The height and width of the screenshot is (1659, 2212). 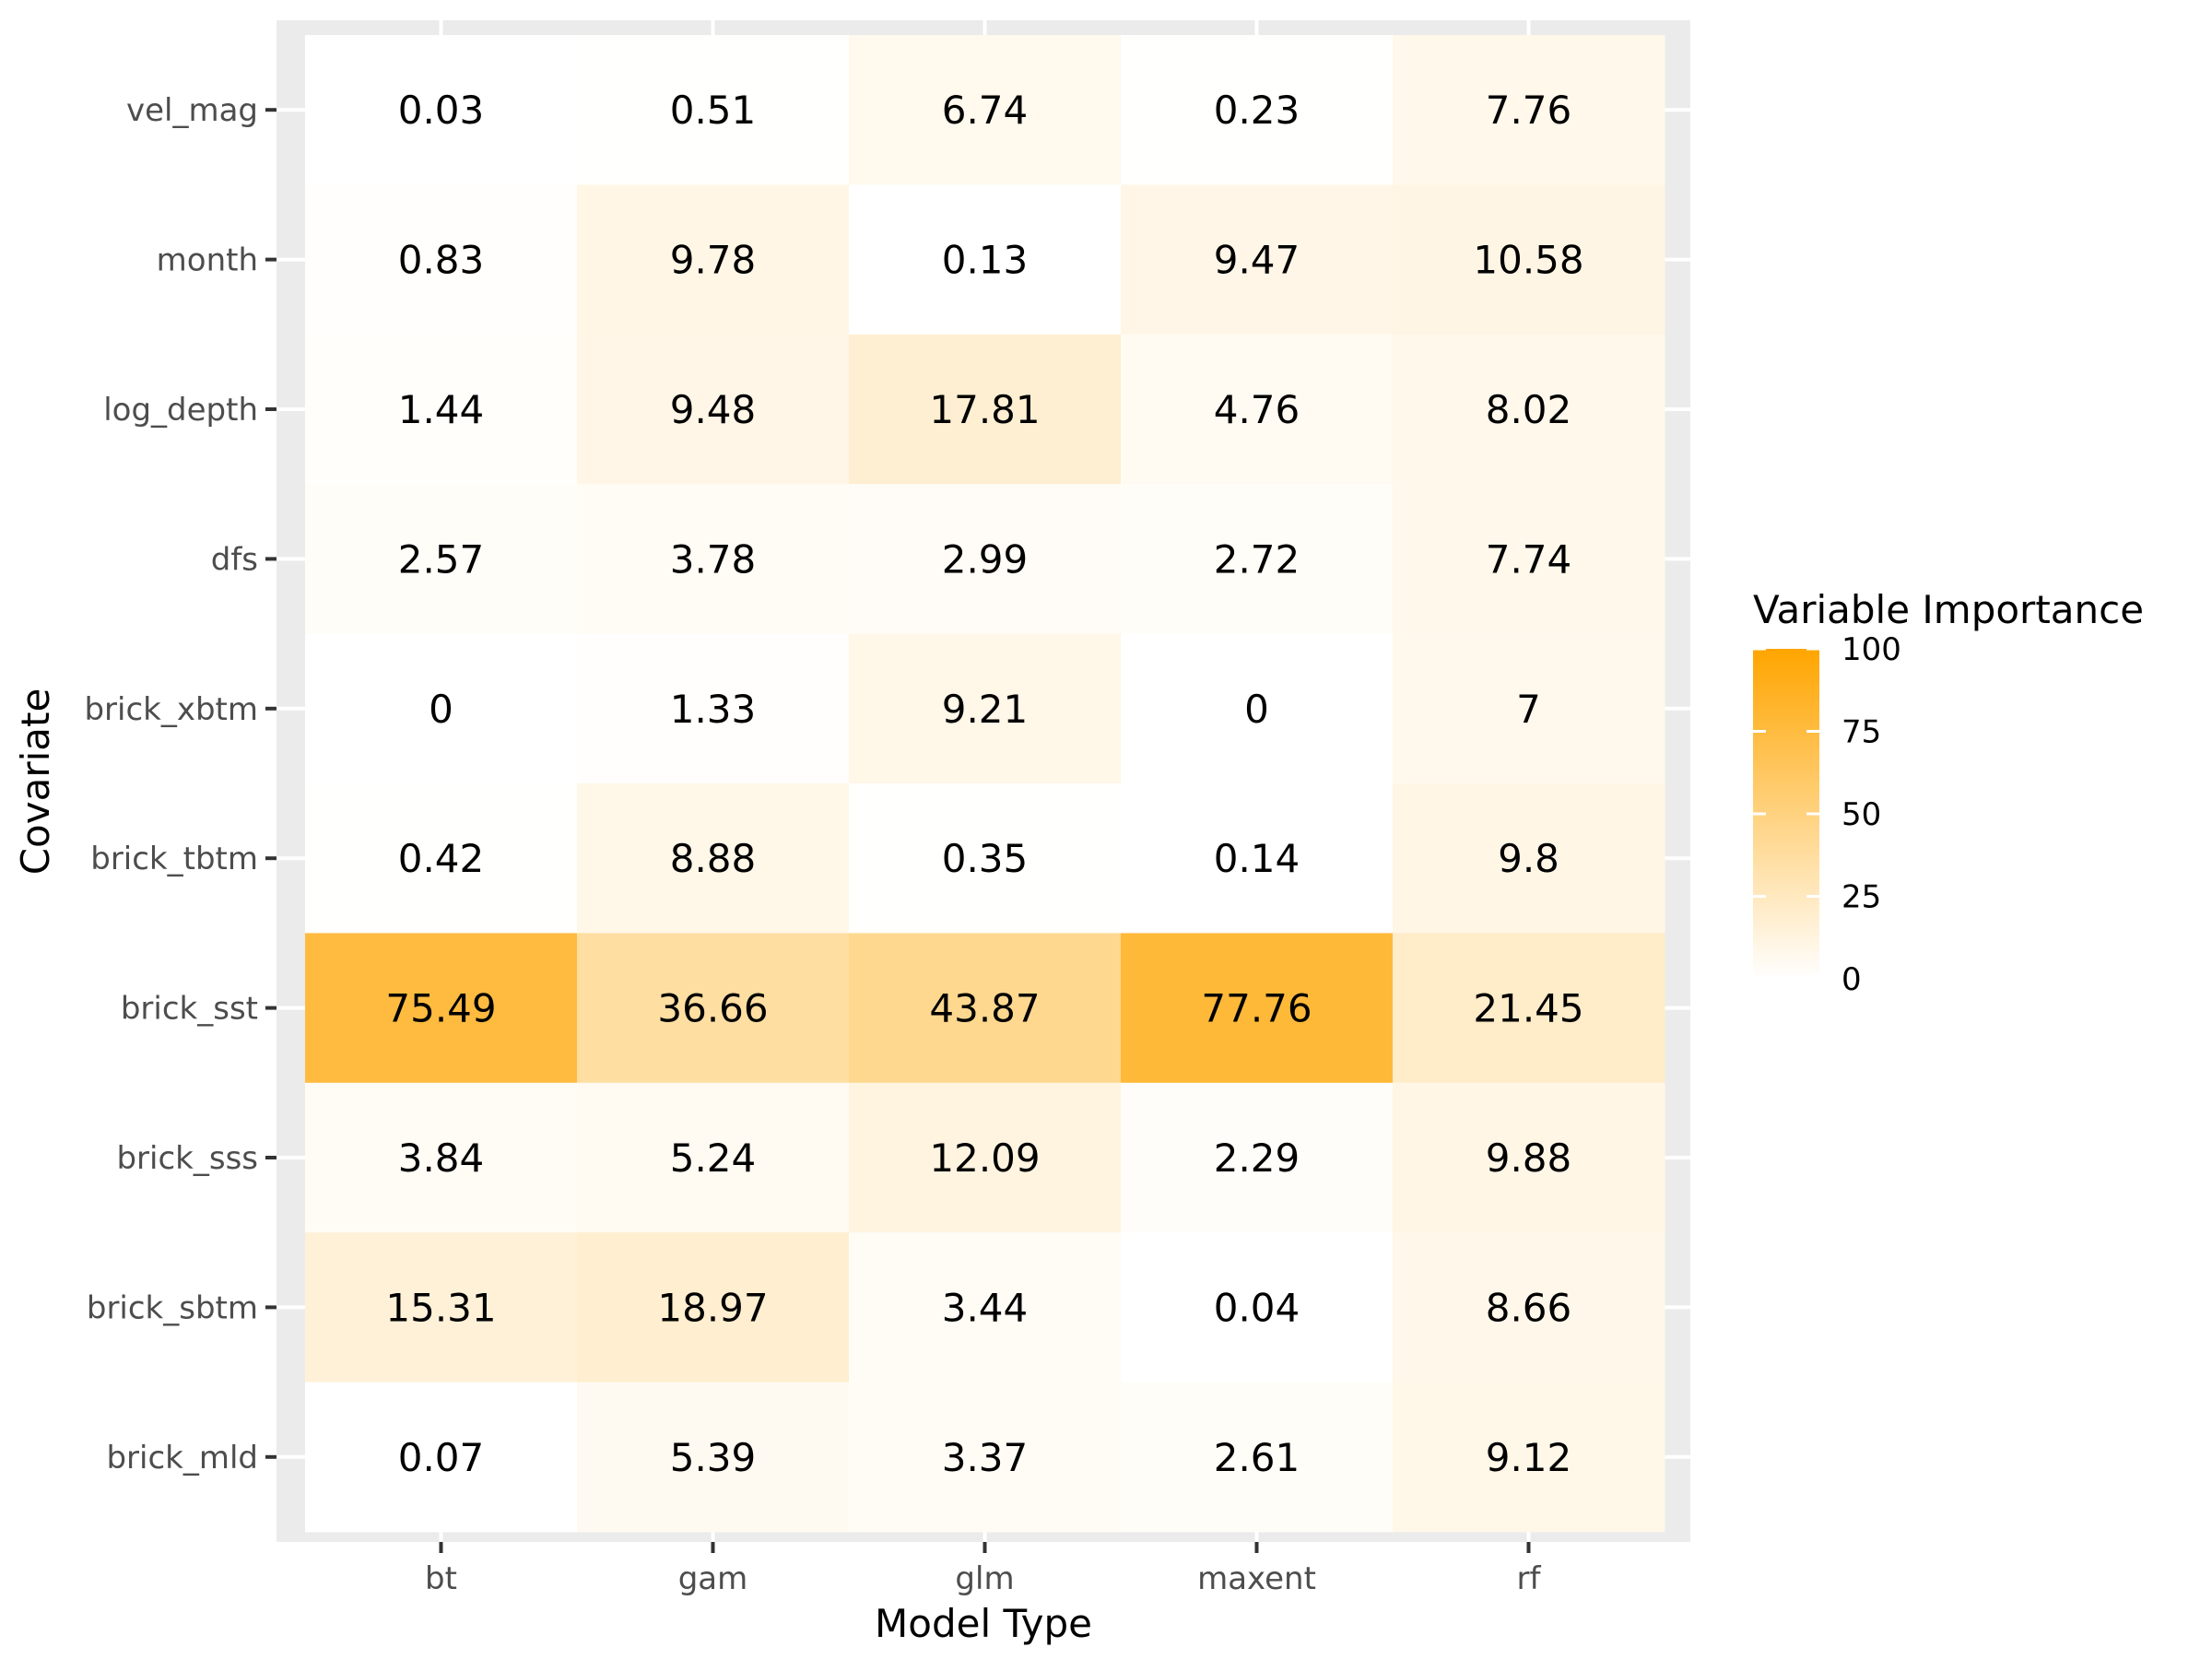 I want to click on cell-value-label: 0.04, so click(x=1257, y=1307).